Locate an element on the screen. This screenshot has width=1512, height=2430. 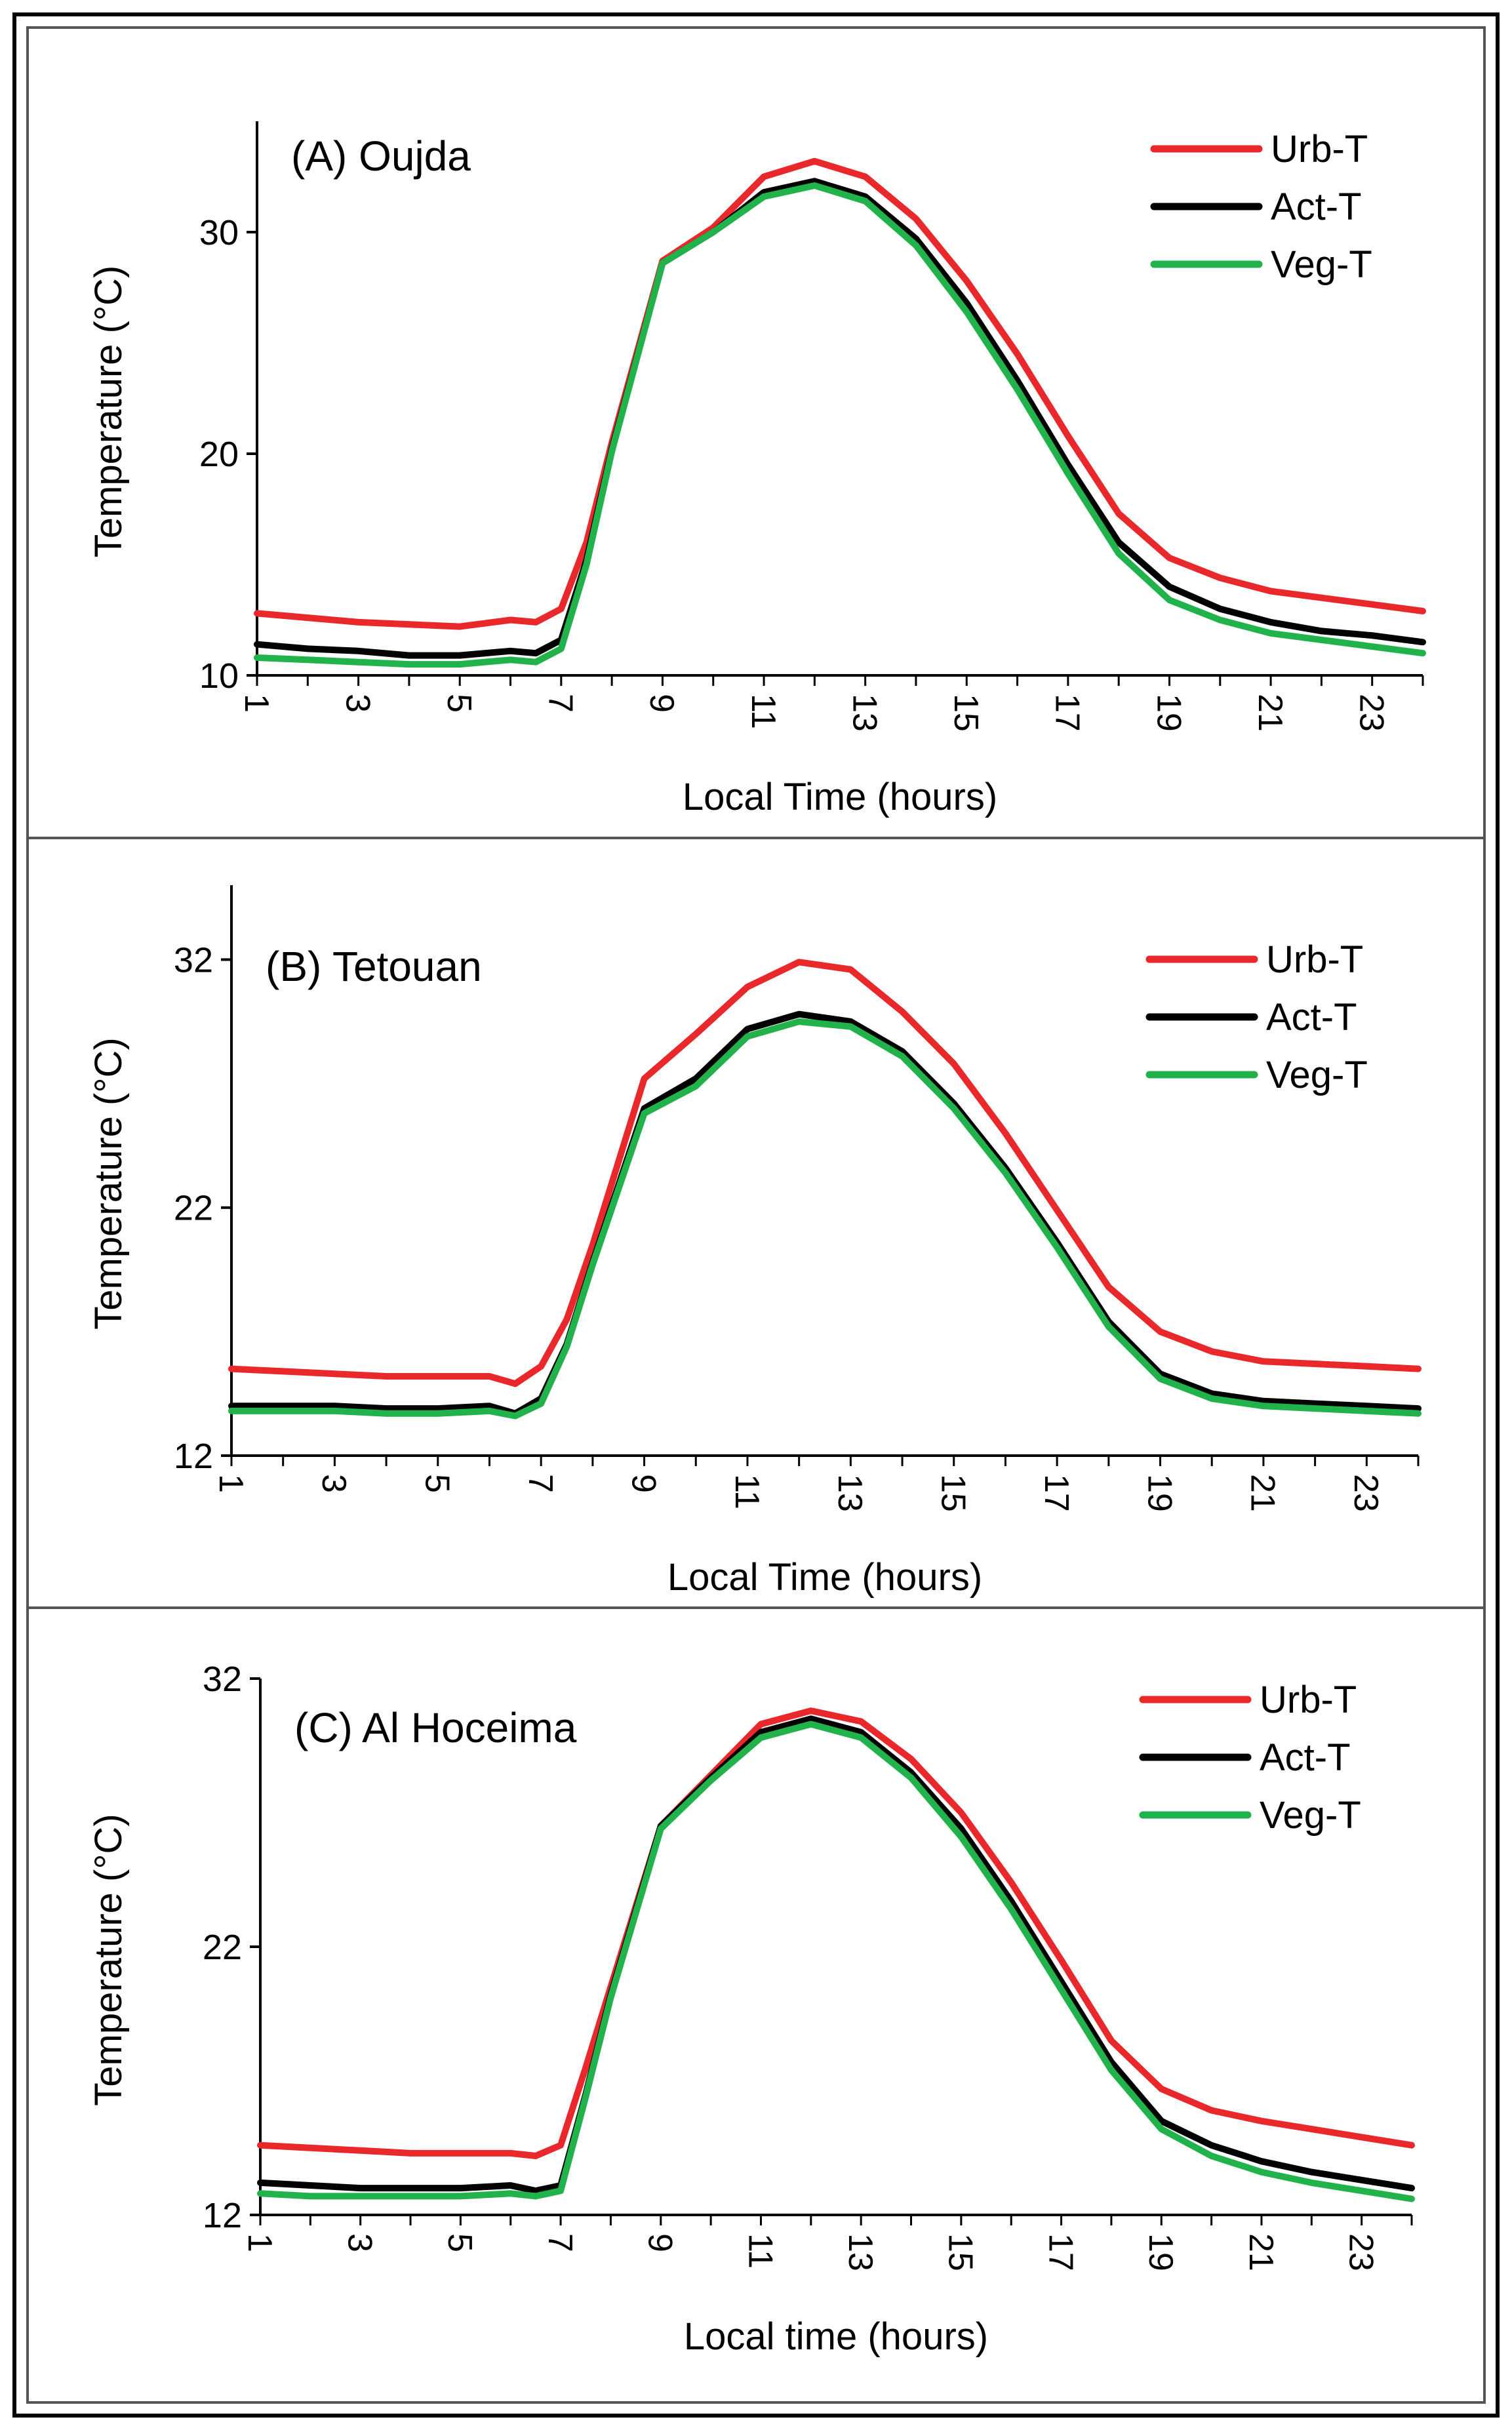
y-tick-label: 30 is located at coordinates (219, 232).